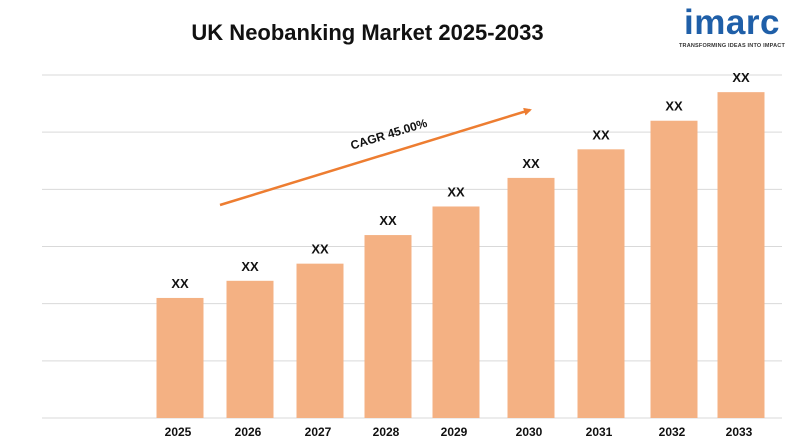 This screenshot has width=800, height=445. I want to click on chart-title: UK Neobanking Market 2025-2033, so click(367, 32).